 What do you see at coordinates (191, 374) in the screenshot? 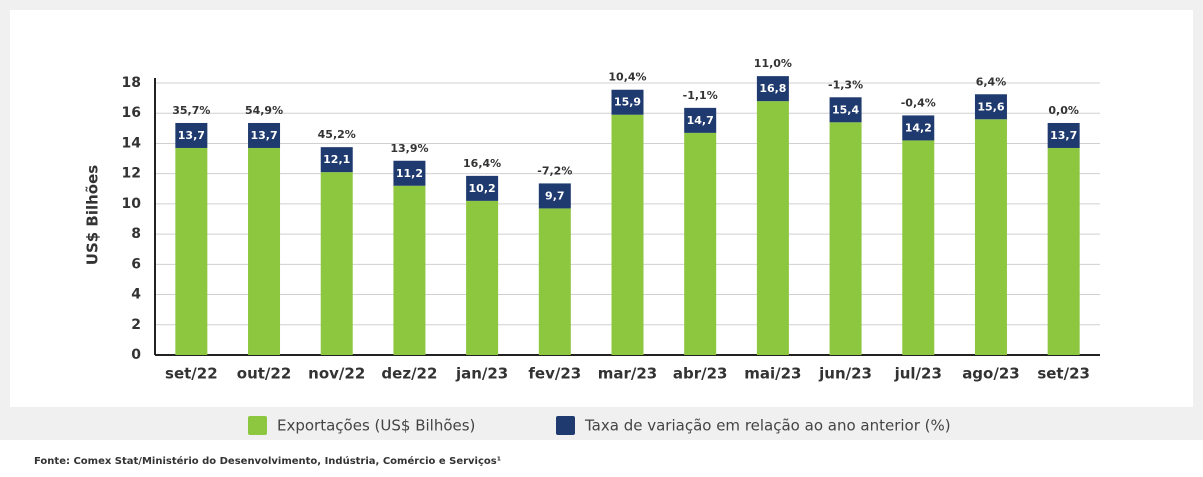
I see `x-tick-label: set/22` at bounding box center [191, 374].